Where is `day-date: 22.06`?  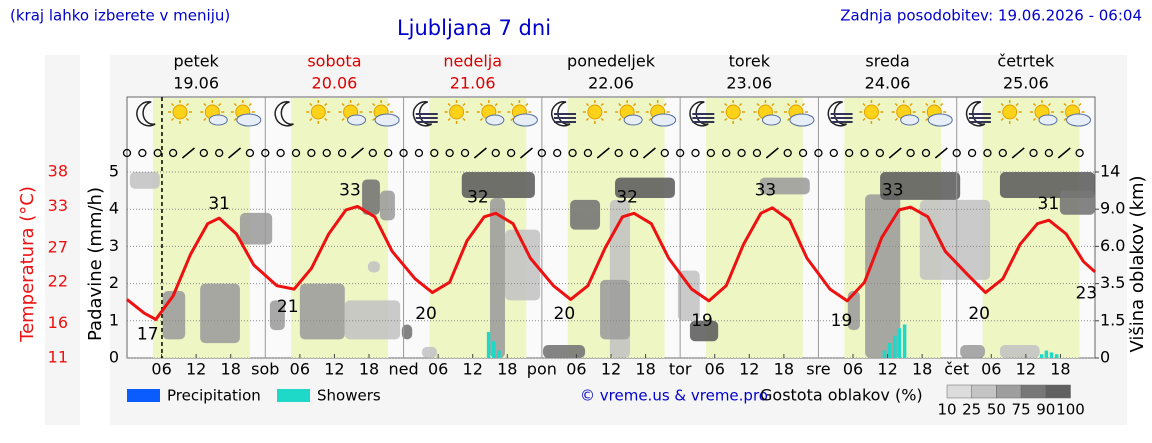
day-date: 22.06 is located at coordinates (611, 83).